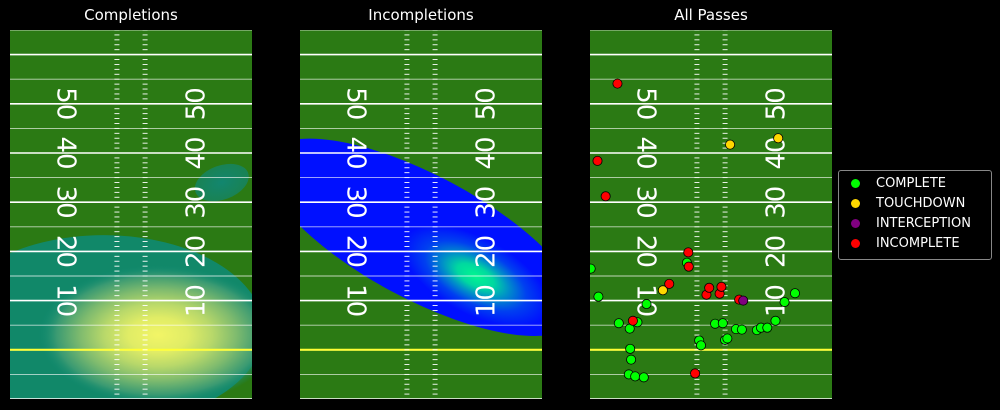  Describe the element at coordinates (131, 15) in the screenshot. I see `panel-title-completions: Completions` at that location.